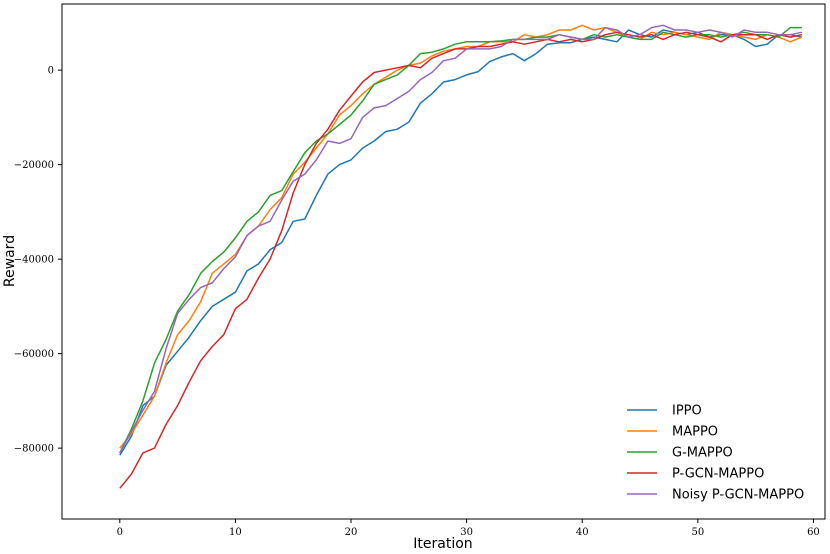 The image size is (830, 554). I want to click on y-axis-ticks: −80000 −60000 −40000 −20000 0, so click(38, 260).